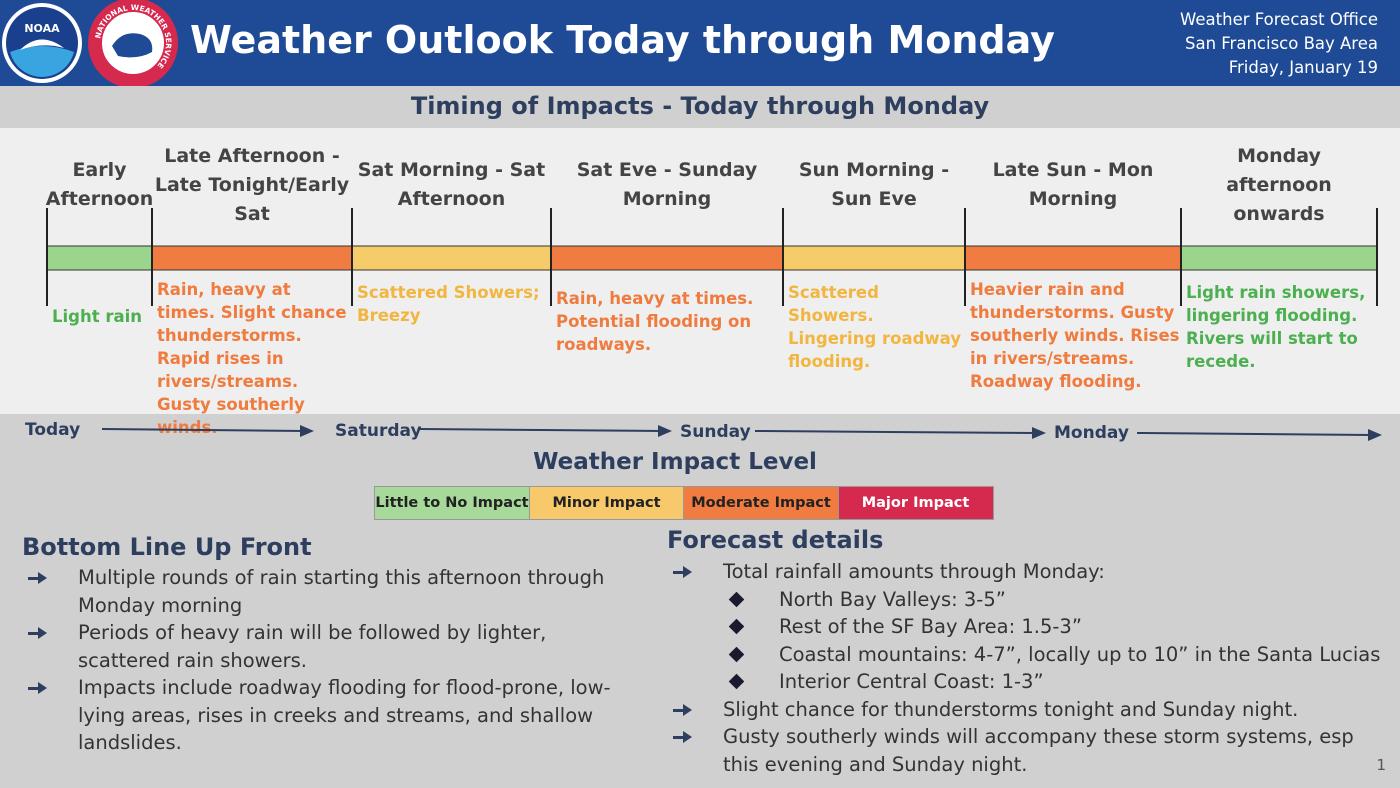 The height and width of the screenshot is (788, 1400). Describe the element at coordinates (378, 431) in the screenshot. I see `timeline-label: Saturday` at that location.